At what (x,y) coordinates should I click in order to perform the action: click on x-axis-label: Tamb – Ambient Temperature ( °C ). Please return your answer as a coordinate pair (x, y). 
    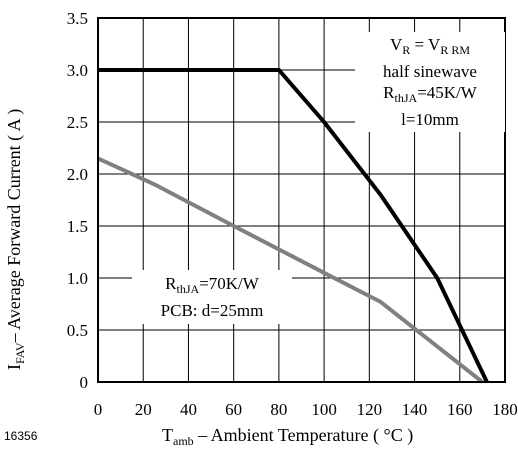
    Looking at the image, I should click on (287, 437).